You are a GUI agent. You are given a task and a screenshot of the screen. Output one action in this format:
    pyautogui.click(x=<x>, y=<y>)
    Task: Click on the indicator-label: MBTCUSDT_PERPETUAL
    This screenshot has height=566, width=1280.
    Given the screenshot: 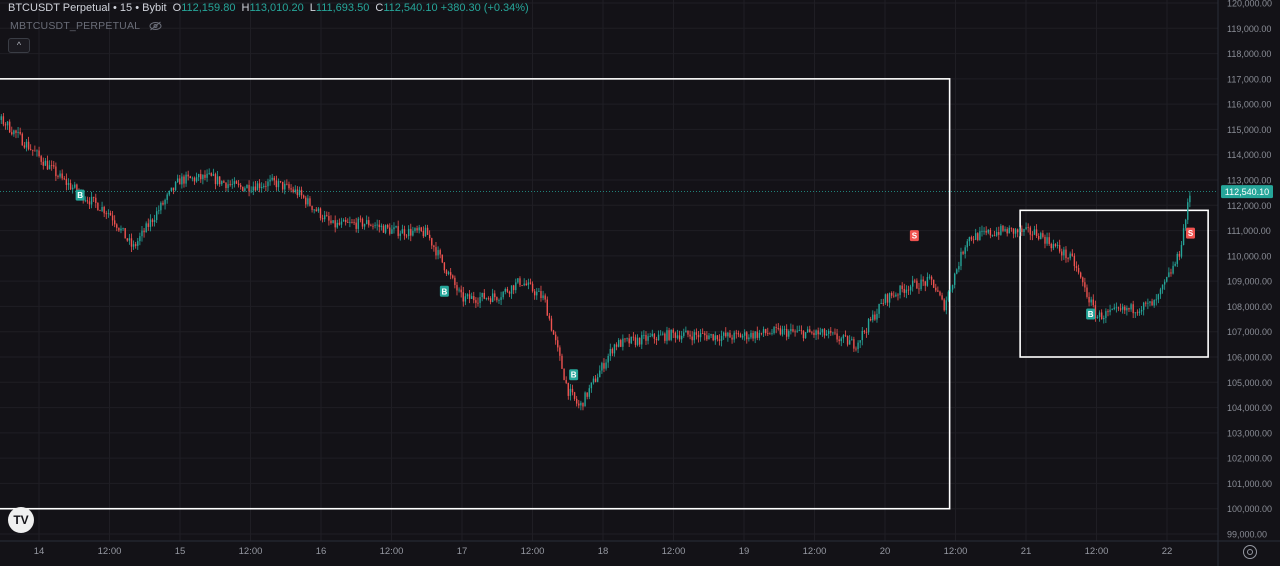 What is the action you would take?
    pyautogui.click(x=75, y=26)
    